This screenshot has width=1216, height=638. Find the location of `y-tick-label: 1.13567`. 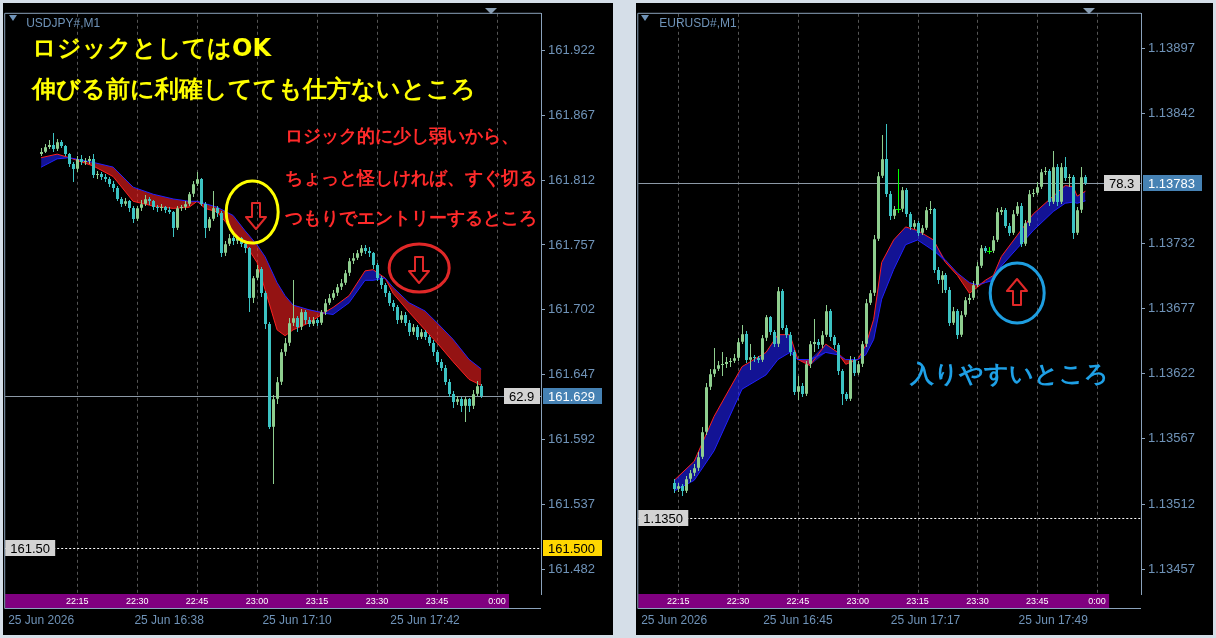

y-tick-label: 1.13567 is located at coordinates (1171, 438).